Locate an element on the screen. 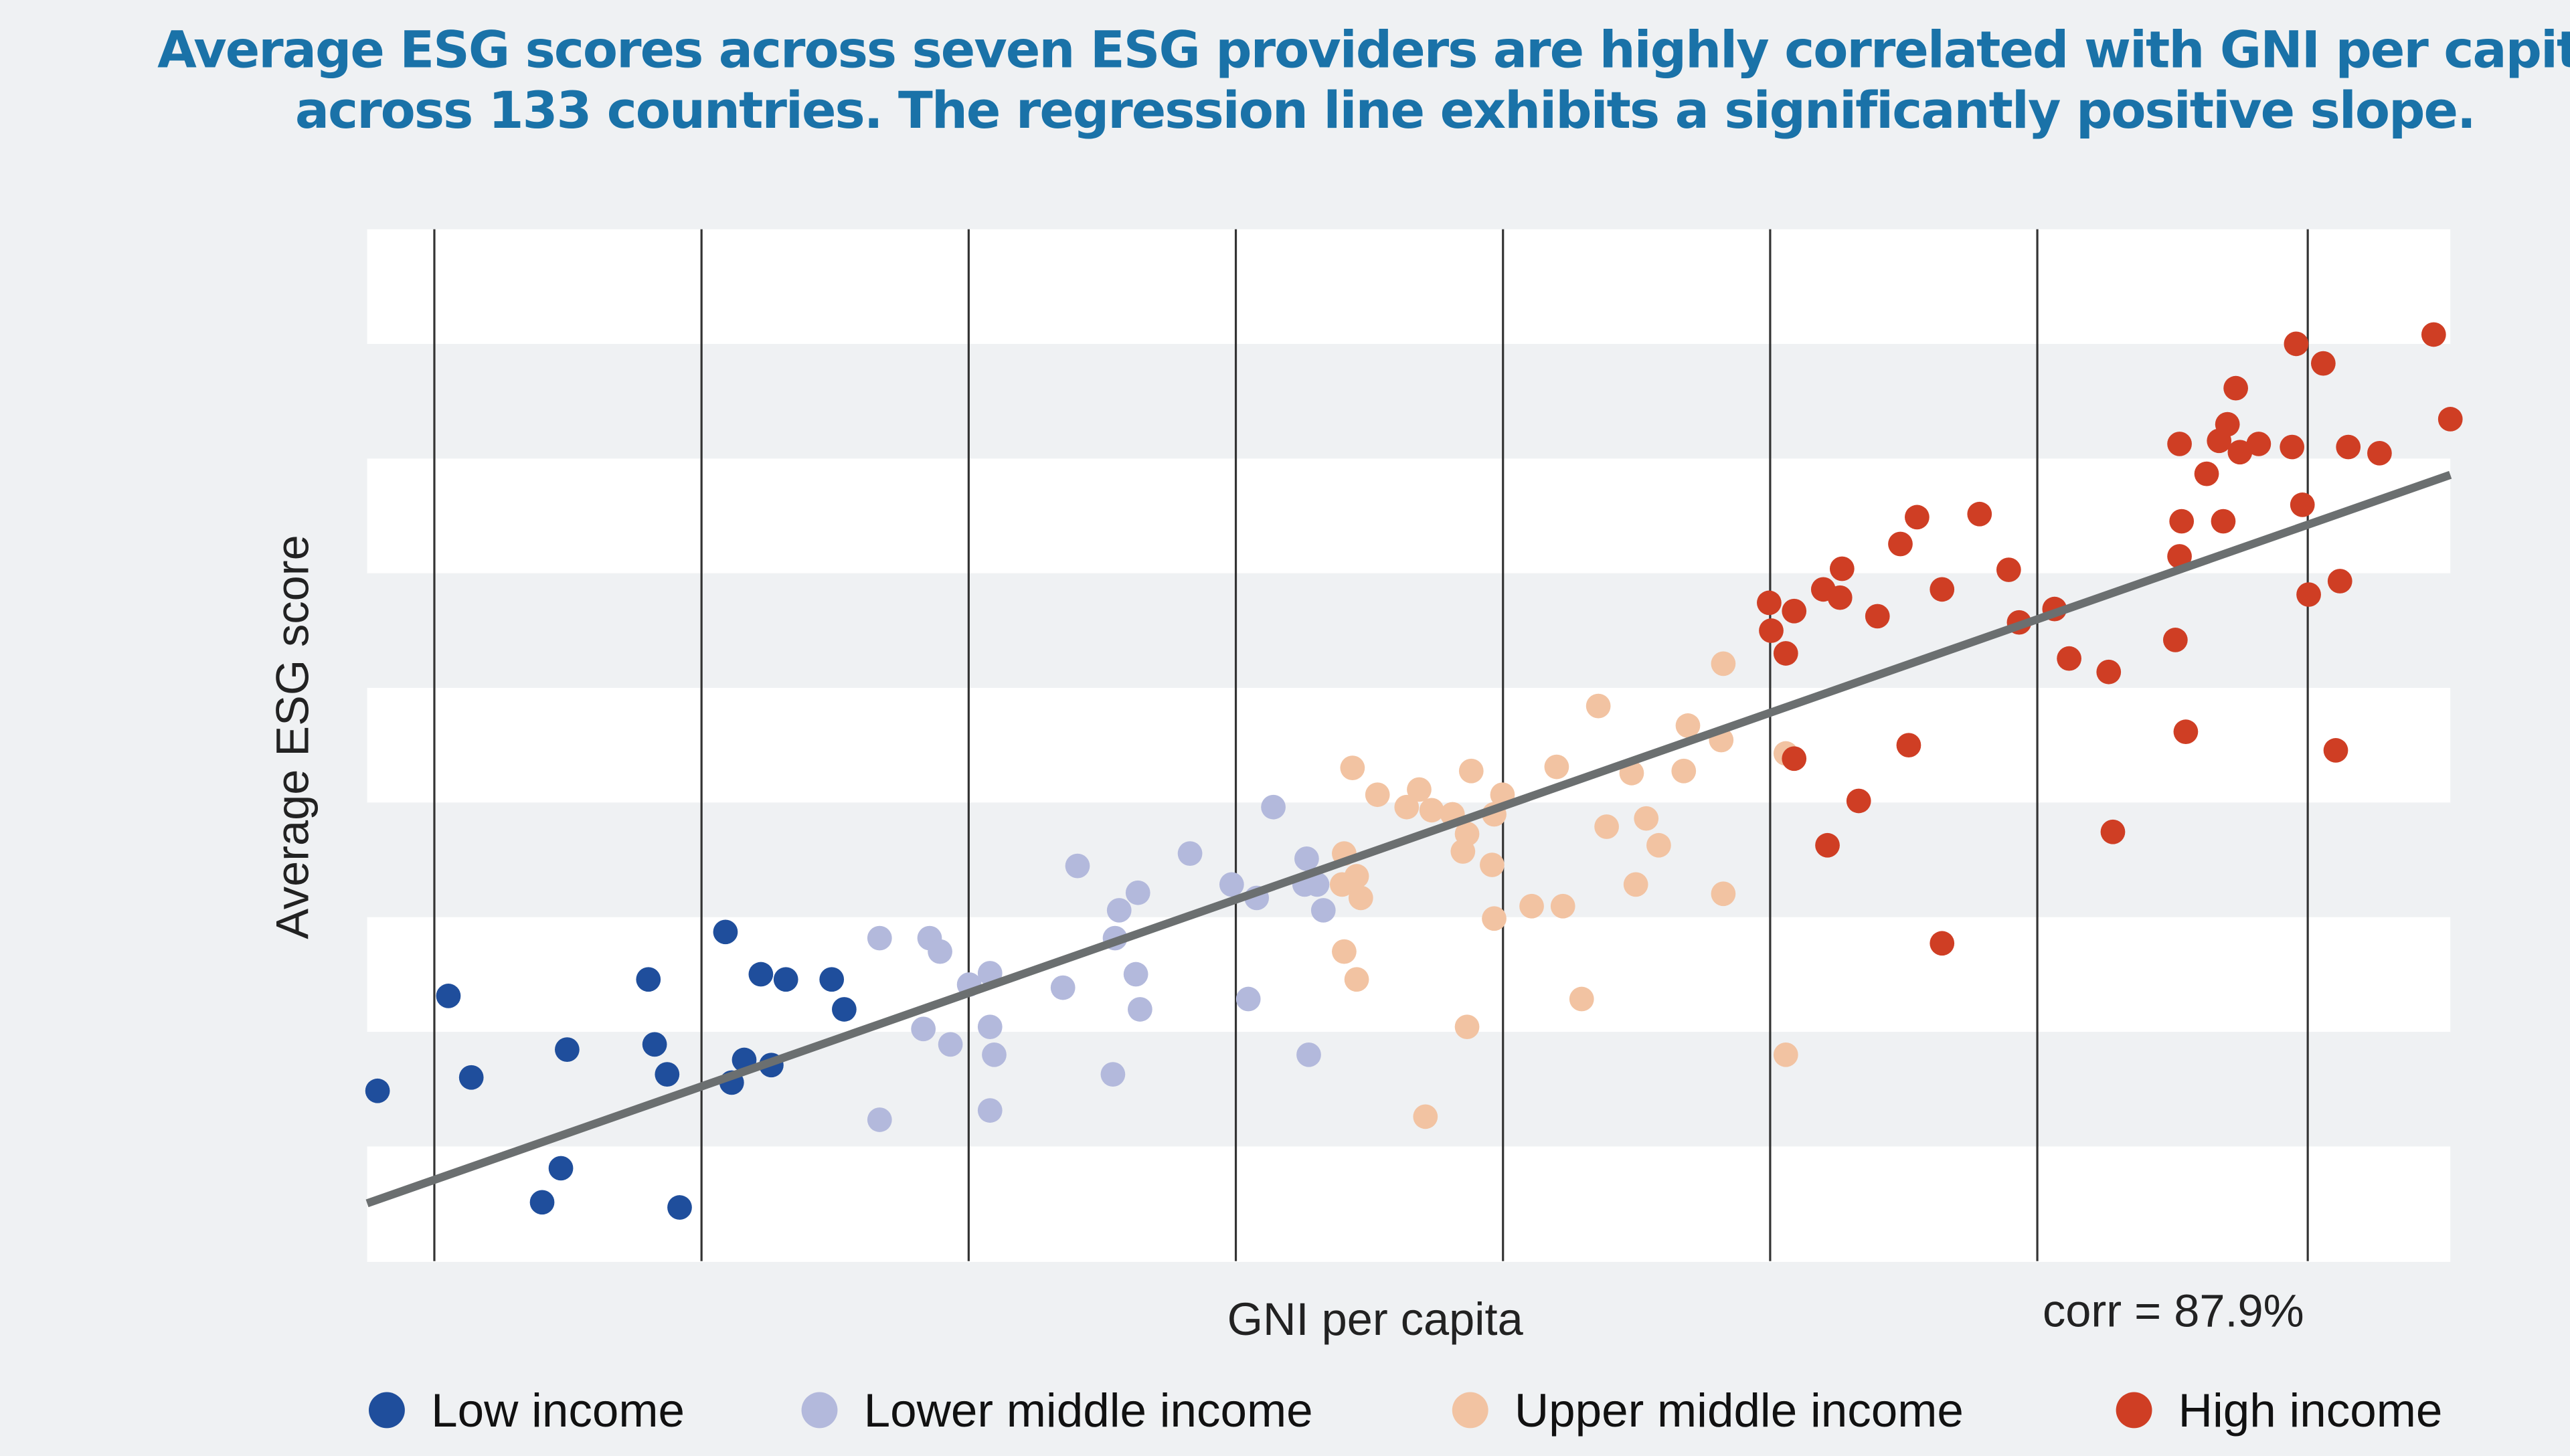  legend-item: Lower middle income is located at coordinates (1057, 1410).